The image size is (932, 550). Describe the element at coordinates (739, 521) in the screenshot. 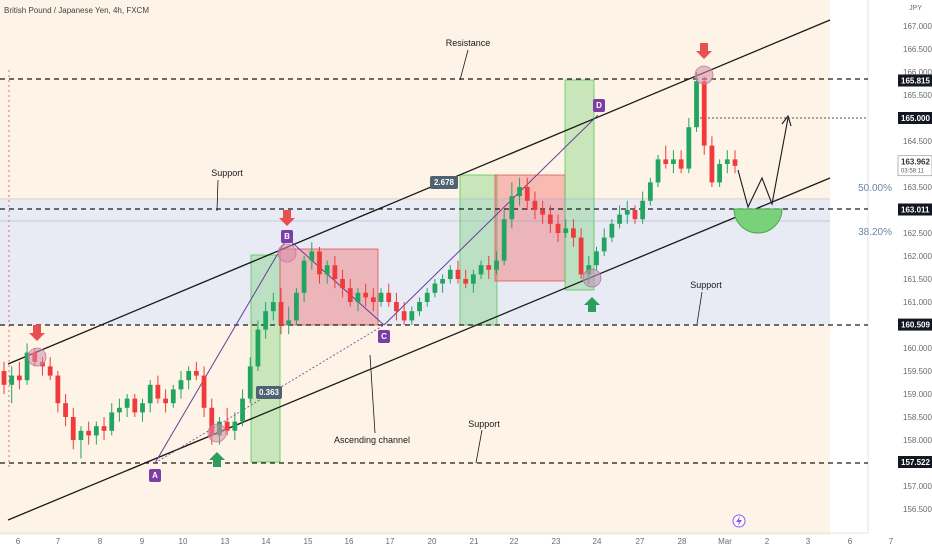

I see `lightning-icon` at that location.